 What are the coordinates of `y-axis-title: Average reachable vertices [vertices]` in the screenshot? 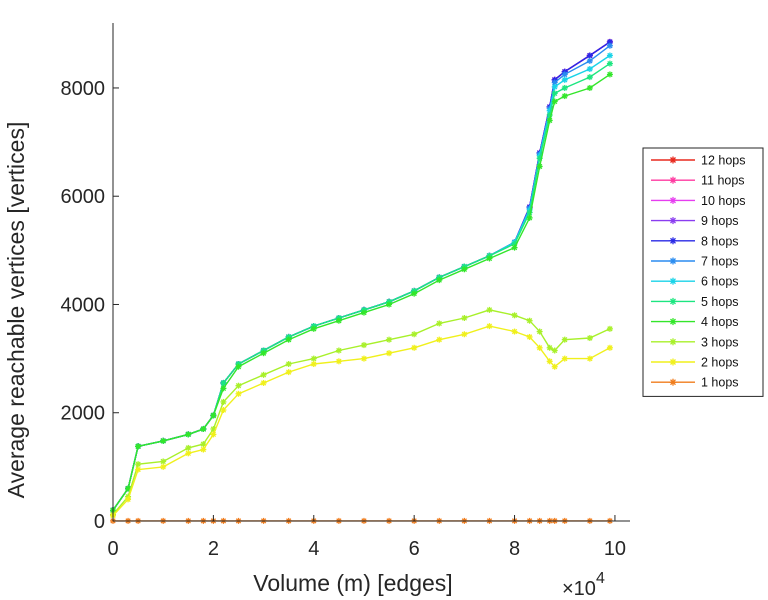 It's located at (16, 310).